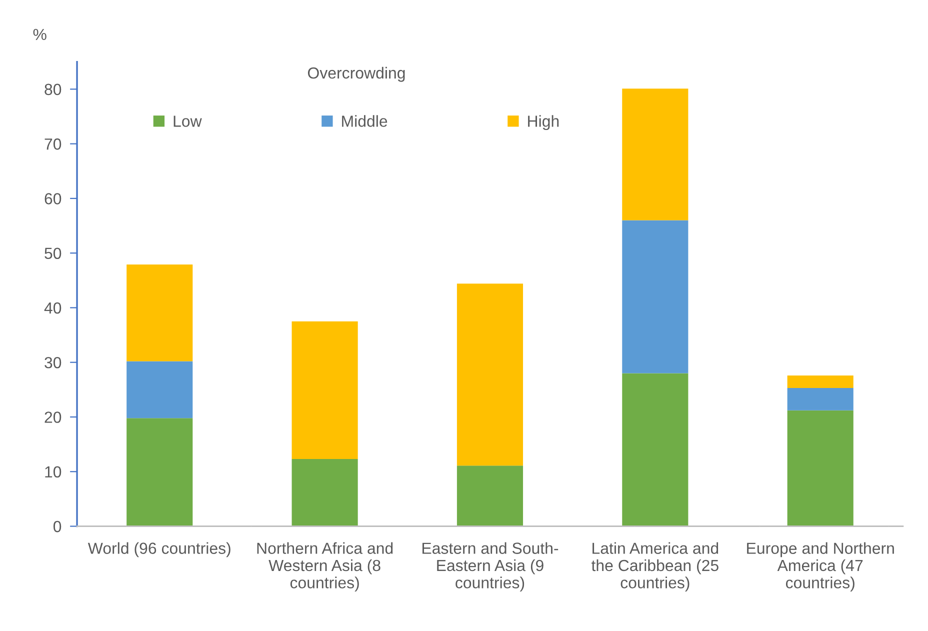  What do you see at coordinates (543, 122) in the screenshot?
I see `legend-label: High` at bounding box center [543, 122].